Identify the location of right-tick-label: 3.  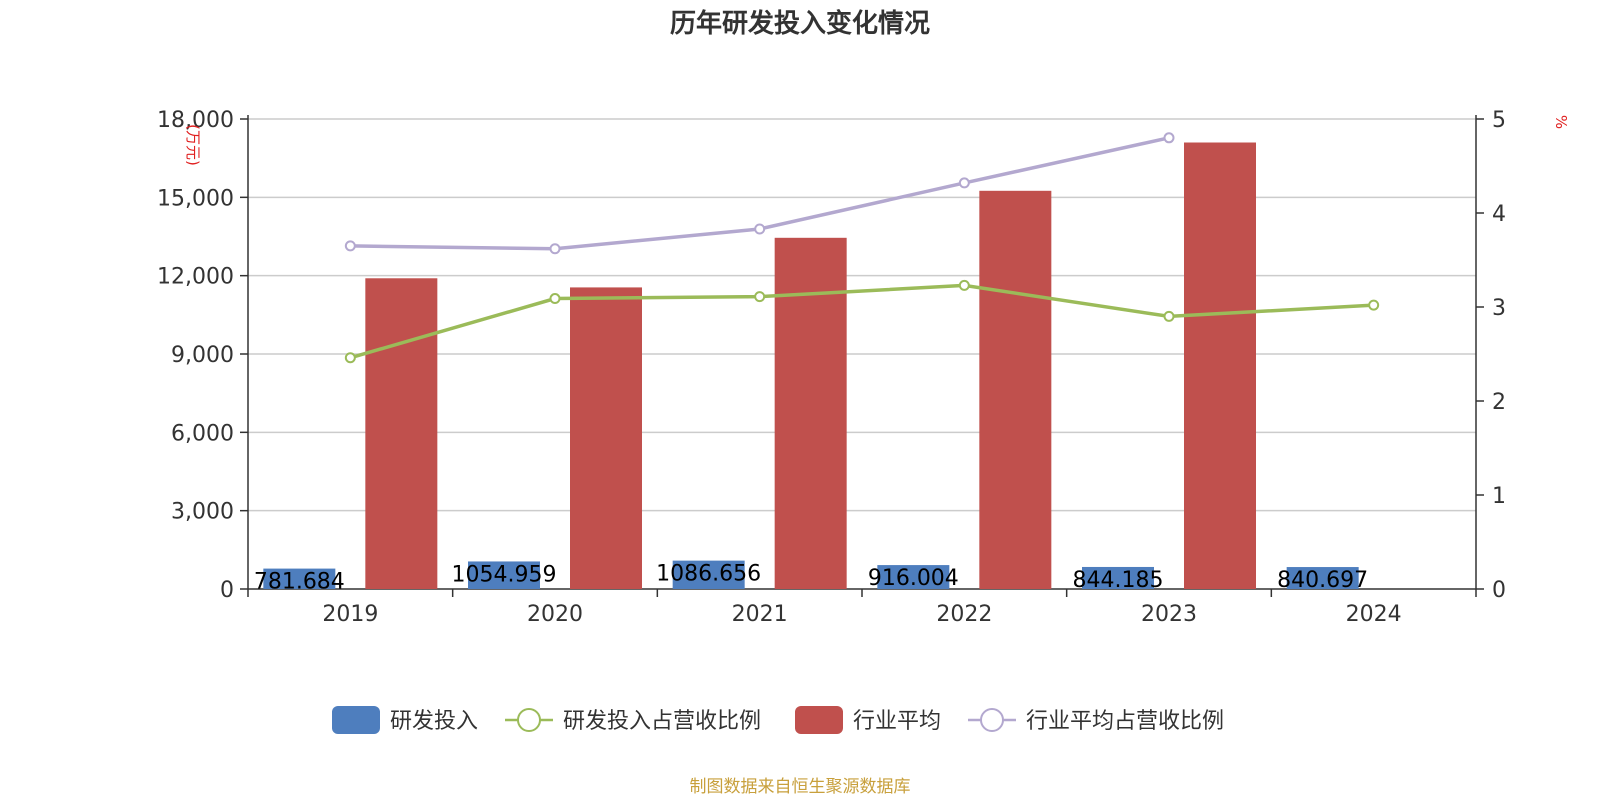
(1499, 308).